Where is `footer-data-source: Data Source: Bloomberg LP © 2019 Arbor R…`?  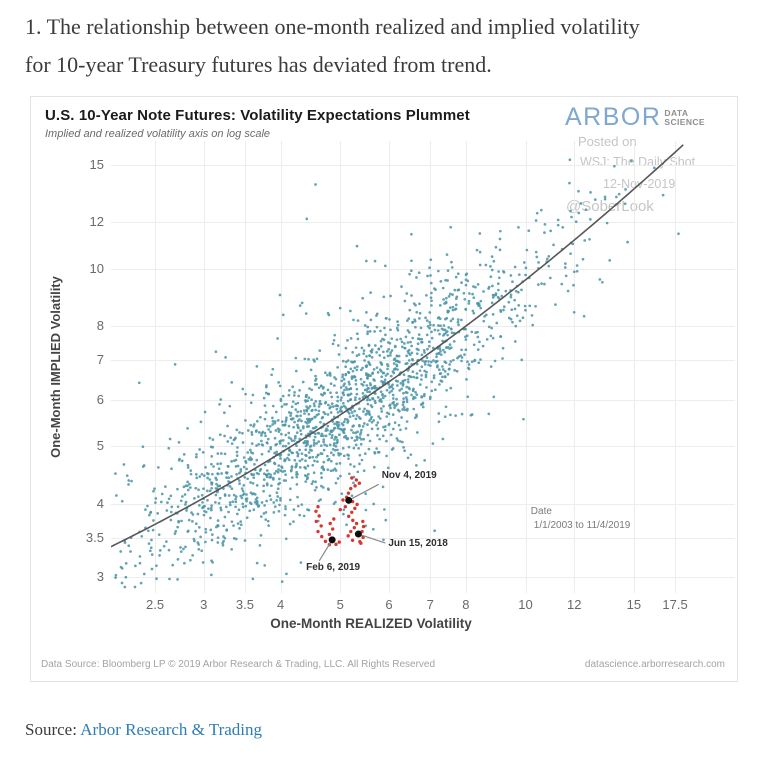 footer-data-source: Data Source: Bloomberg LP © 2019 Arbor R… is located at coordinates (238, 664).